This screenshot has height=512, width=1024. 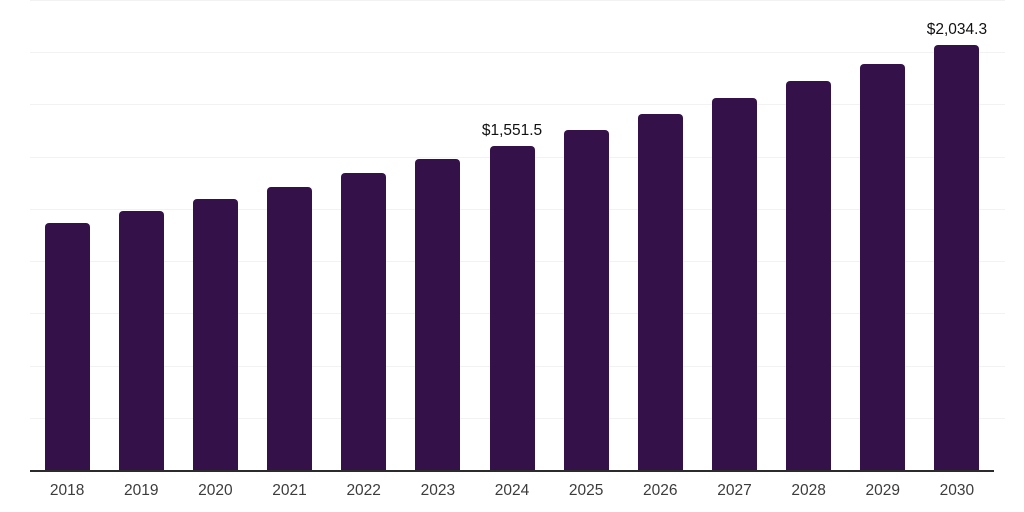 What do you see at coordinates (363, 490) in the screenshot?
I see `x-tick-label: 2022` at bounding box center [363, 490].